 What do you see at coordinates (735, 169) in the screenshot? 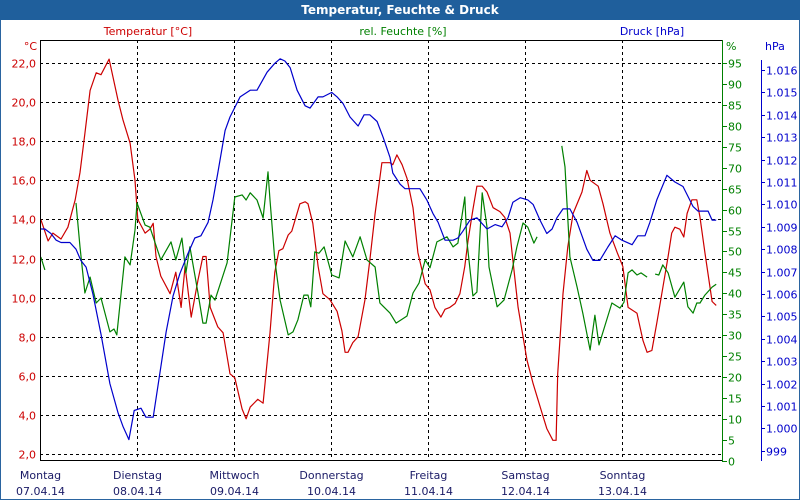
I see `humidity-tick-label: 70` at bounding box center [735, 169].